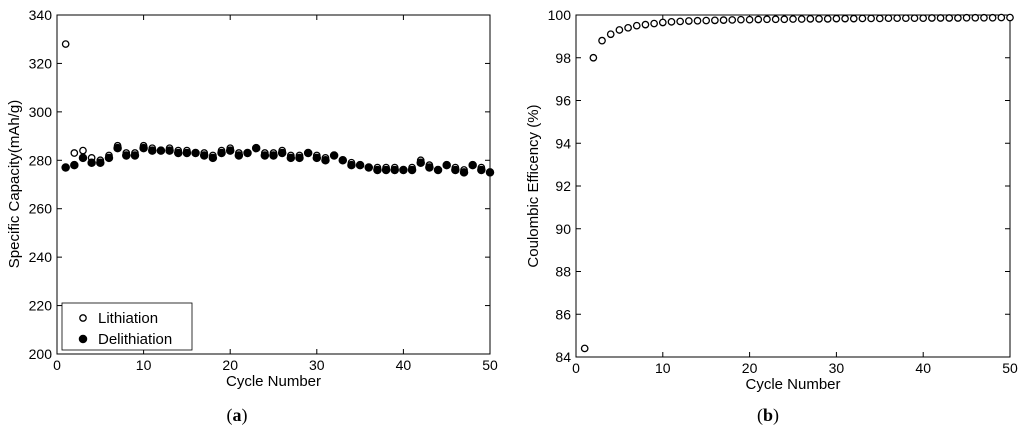 The image size is (1024, 434). I want to click on legend: Lithiation Delithiation, so click(127, 326).